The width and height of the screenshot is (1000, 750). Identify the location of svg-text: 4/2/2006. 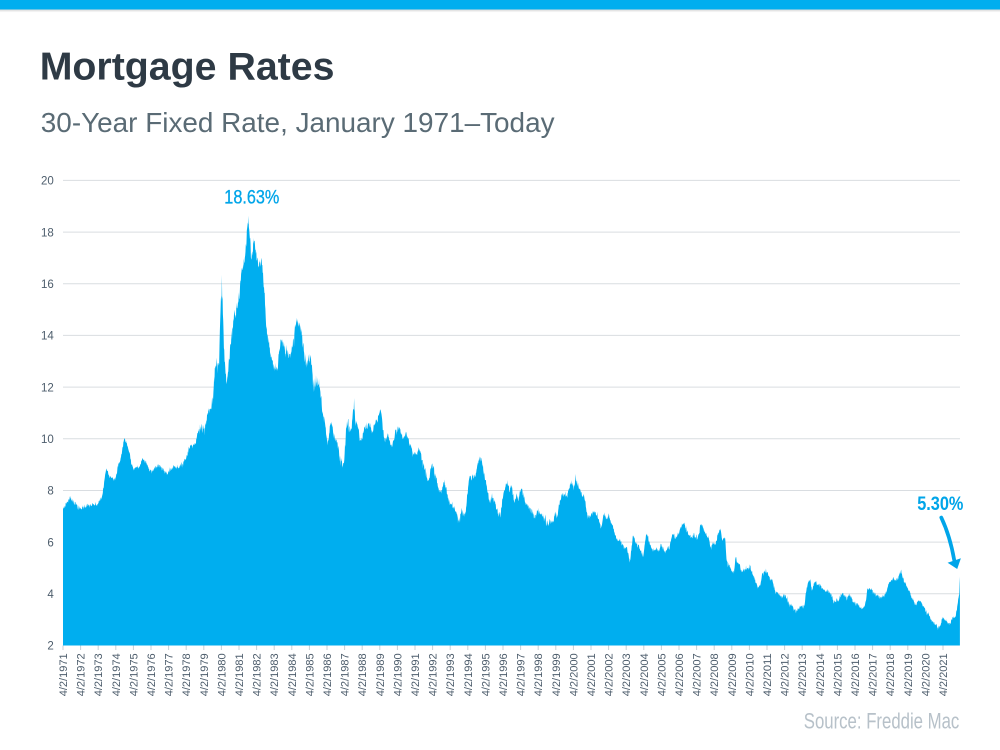
(680, 674).